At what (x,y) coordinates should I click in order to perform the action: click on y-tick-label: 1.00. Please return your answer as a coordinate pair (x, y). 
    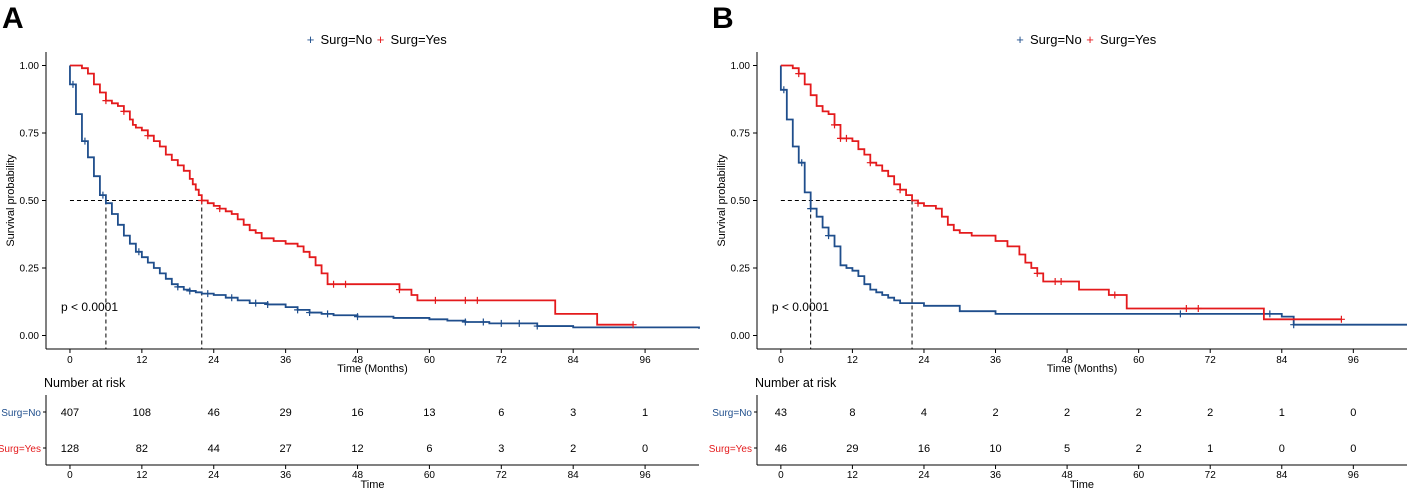
    Looking at the image, I should click on (30, 66).